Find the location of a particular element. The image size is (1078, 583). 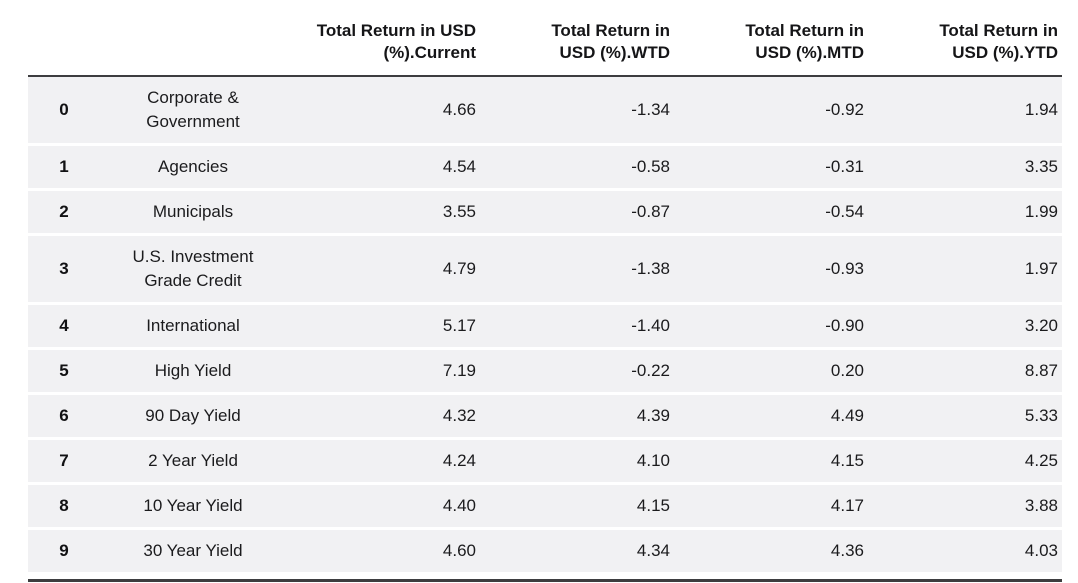

row-index: 5 is located at coordinates (64, 370).